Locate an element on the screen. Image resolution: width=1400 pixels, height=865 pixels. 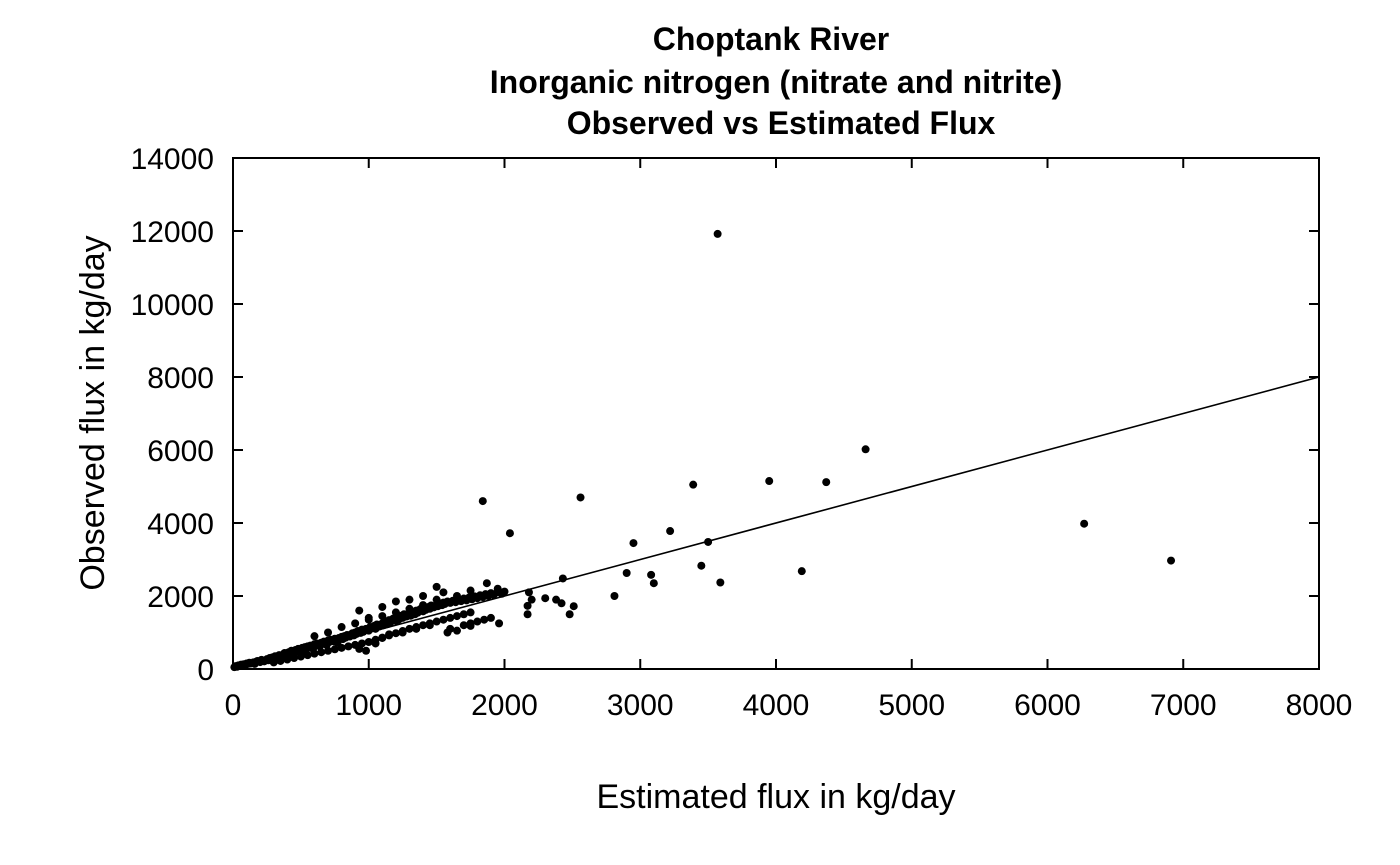
x-tick-label: 3000 is located at coordinates (640, 705).